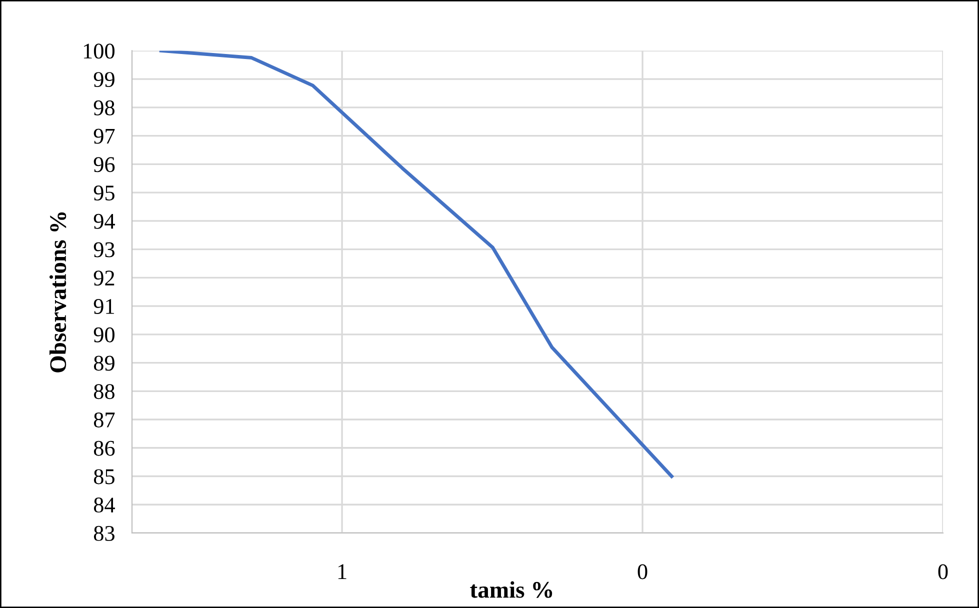 This screenshot has width=979, height=608. What do you see at coordinates (57, 292) in the screenshot?
I see `y-axis-title: Observations %` at bounding box center [57, 292].